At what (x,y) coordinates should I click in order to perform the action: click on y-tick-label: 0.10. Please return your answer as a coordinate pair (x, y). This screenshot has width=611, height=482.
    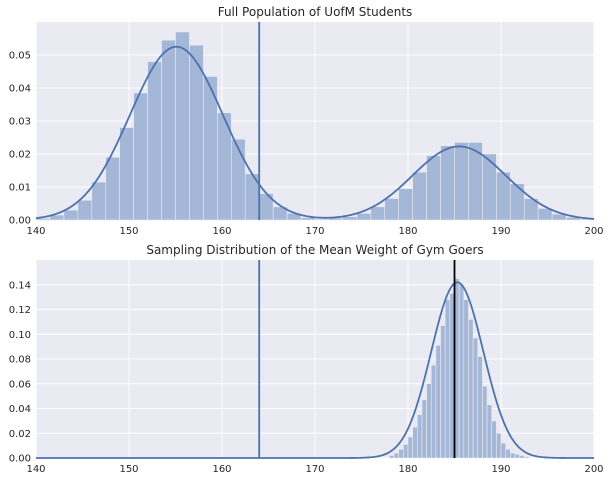
    Looking at the image, I should click on (20, 335).